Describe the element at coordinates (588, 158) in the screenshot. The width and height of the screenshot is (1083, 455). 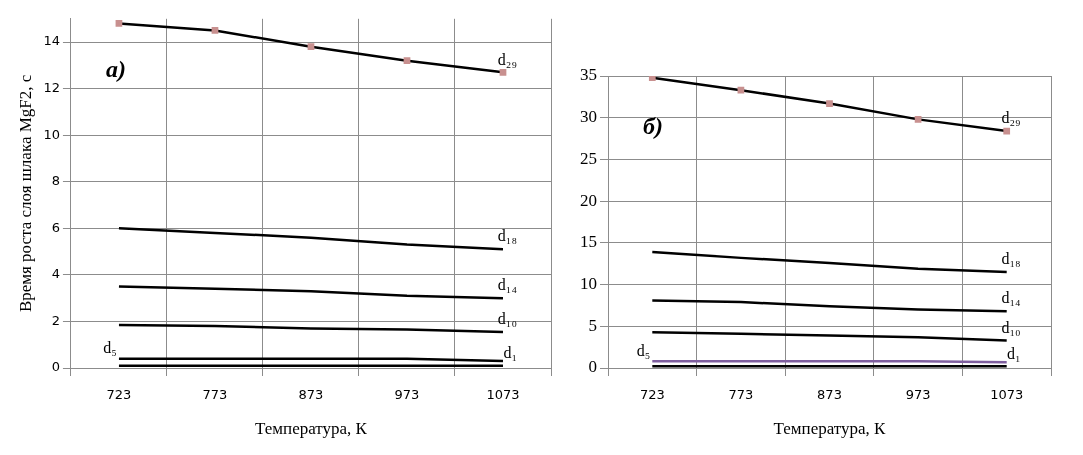
I see `y-tick-label: 25` at that location.